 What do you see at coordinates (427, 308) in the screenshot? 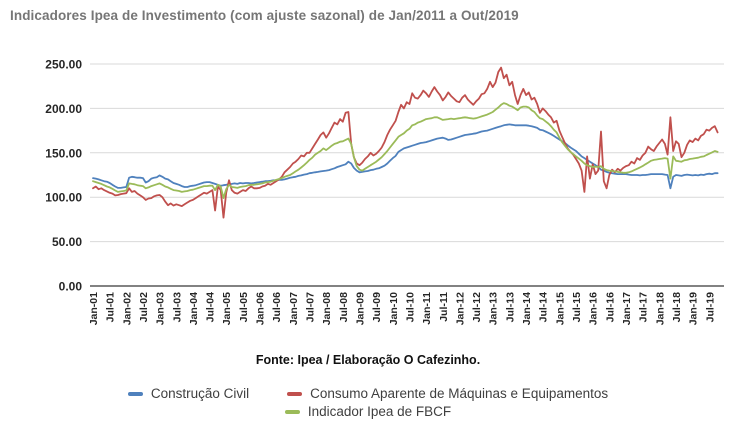
I see `x-tick-label: Jan-11` at bounding box center [427, 308].